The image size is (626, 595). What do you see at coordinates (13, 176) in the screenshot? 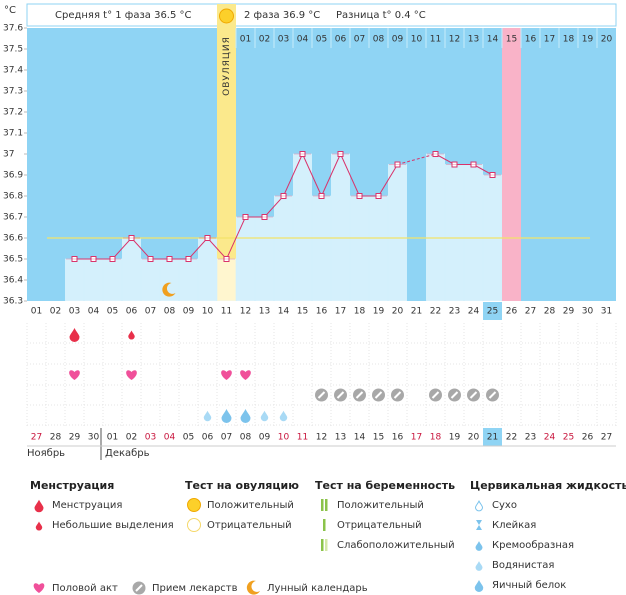
I see `y-tick-label: 36.9` at bounding box center [13, 176].